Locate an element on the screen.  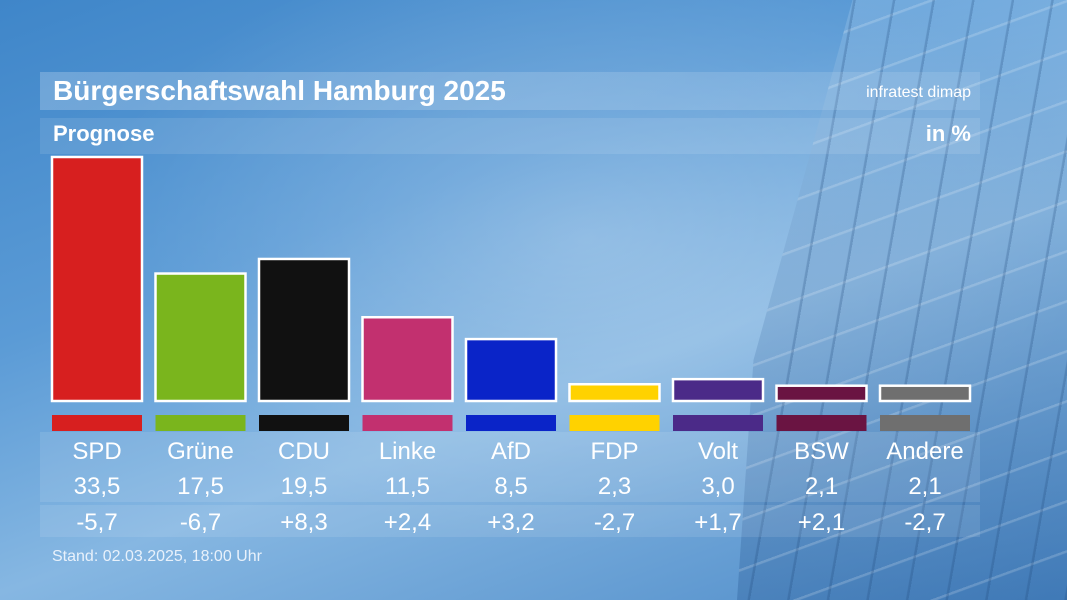
category-label-8: Andere is located at coordinates (924, 451).